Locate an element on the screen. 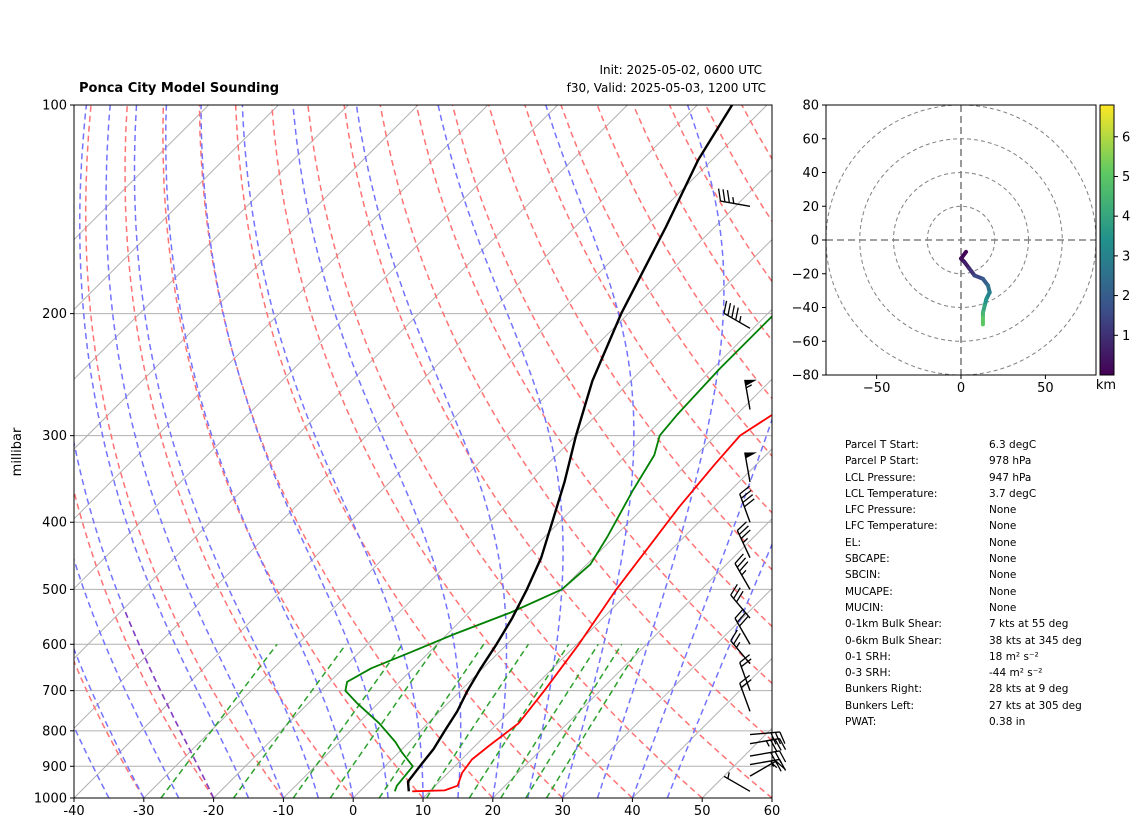 This screenshot has height=832, width=1142. valid-time-label: f30, Valid: 2025-05-03, 1200 UTC is located at coordinates (666, 88).